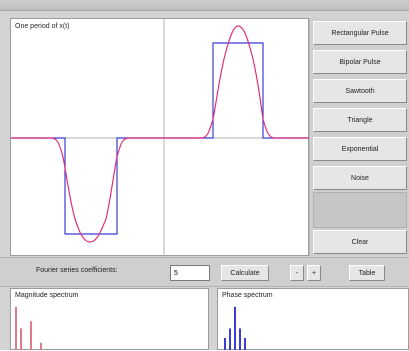  What do you see at coordinates (28, 328) in the screenshot?
I see `magnitude-spectrum-svg` at bounding box center [28, 328].